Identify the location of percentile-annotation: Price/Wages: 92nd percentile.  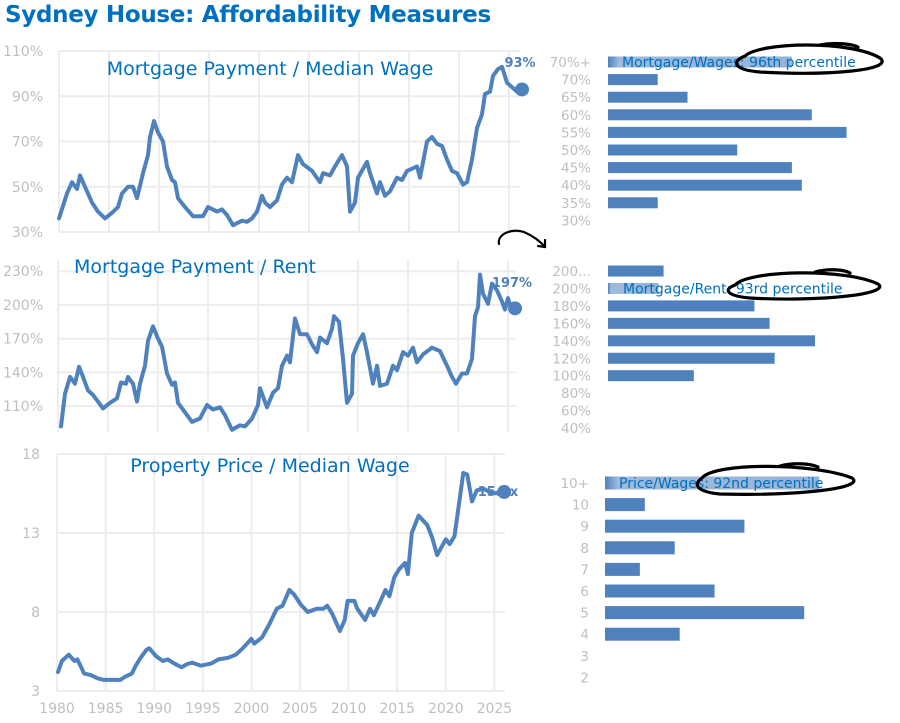
(721, 484).